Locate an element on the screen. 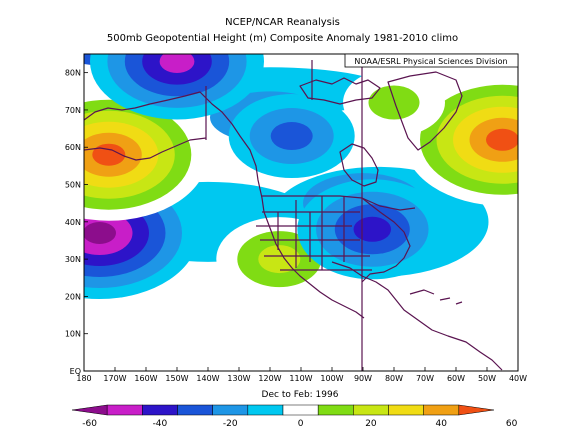  x-tick-label-140W: 140W is located at coordinates (207, 378).